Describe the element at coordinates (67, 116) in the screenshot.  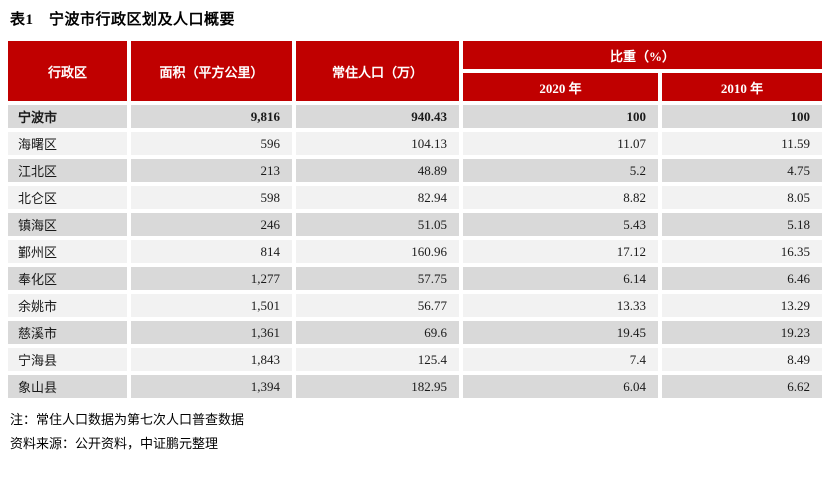
I see `cell-region: 宁波市` at that location.